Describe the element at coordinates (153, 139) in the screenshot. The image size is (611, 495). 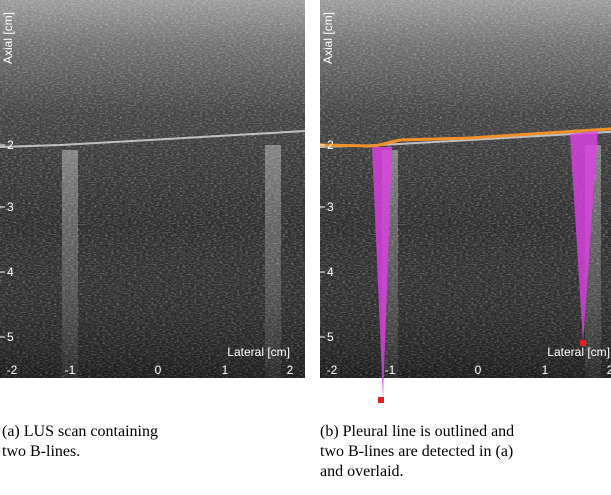
I see `pleural-line` at that location.